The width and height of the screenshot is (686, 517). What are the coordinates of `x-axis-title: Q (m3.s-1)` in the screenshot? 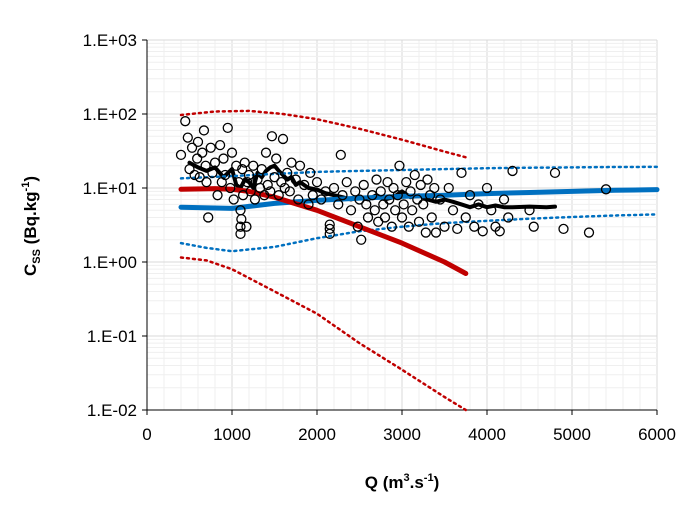 It's located at (402, 482).